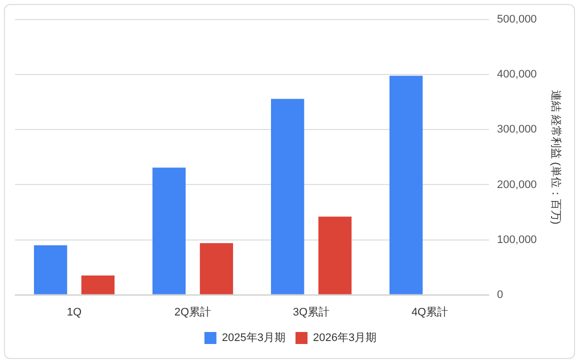 This screenshot has width=579, height=363. What do you see at coordinates (345, 338) in the screenshot?
I see `legend-label: 2026年3月期` at bounding box center [345, 338].